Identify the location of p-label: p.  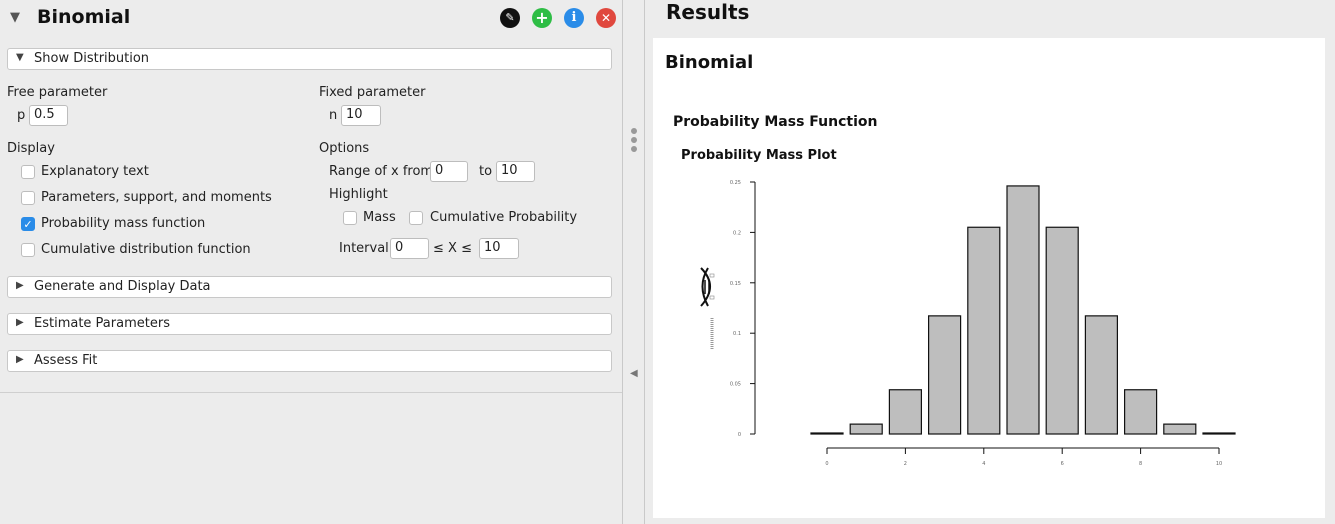
(21, 115).